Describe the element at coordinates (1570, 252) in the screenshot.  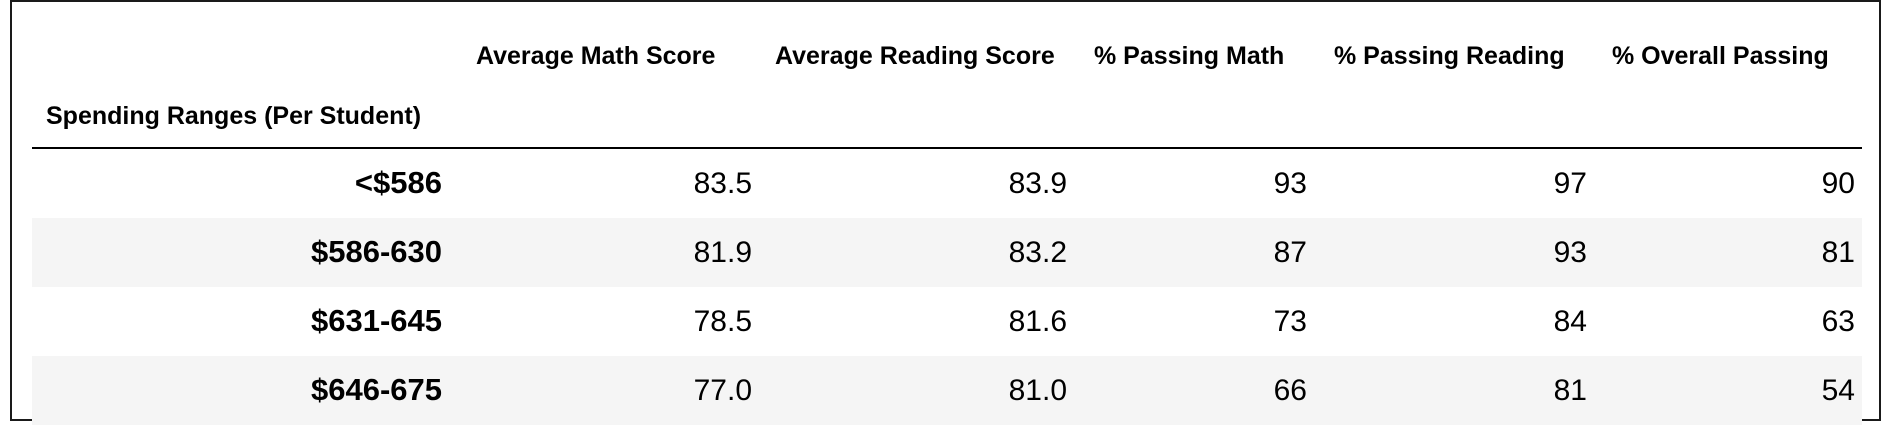
I see `cell-percent-passing-reading: 93` at that location.